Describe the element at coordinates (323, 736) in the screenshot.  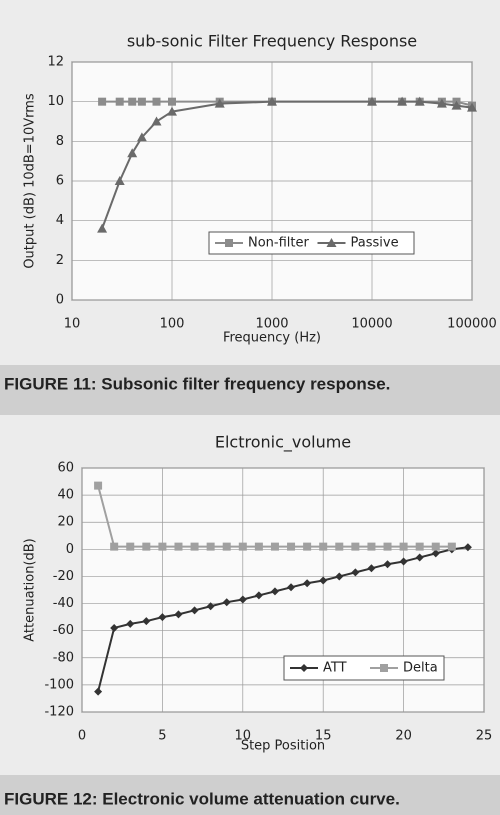
I see `x-tick-label: 15` at that location.